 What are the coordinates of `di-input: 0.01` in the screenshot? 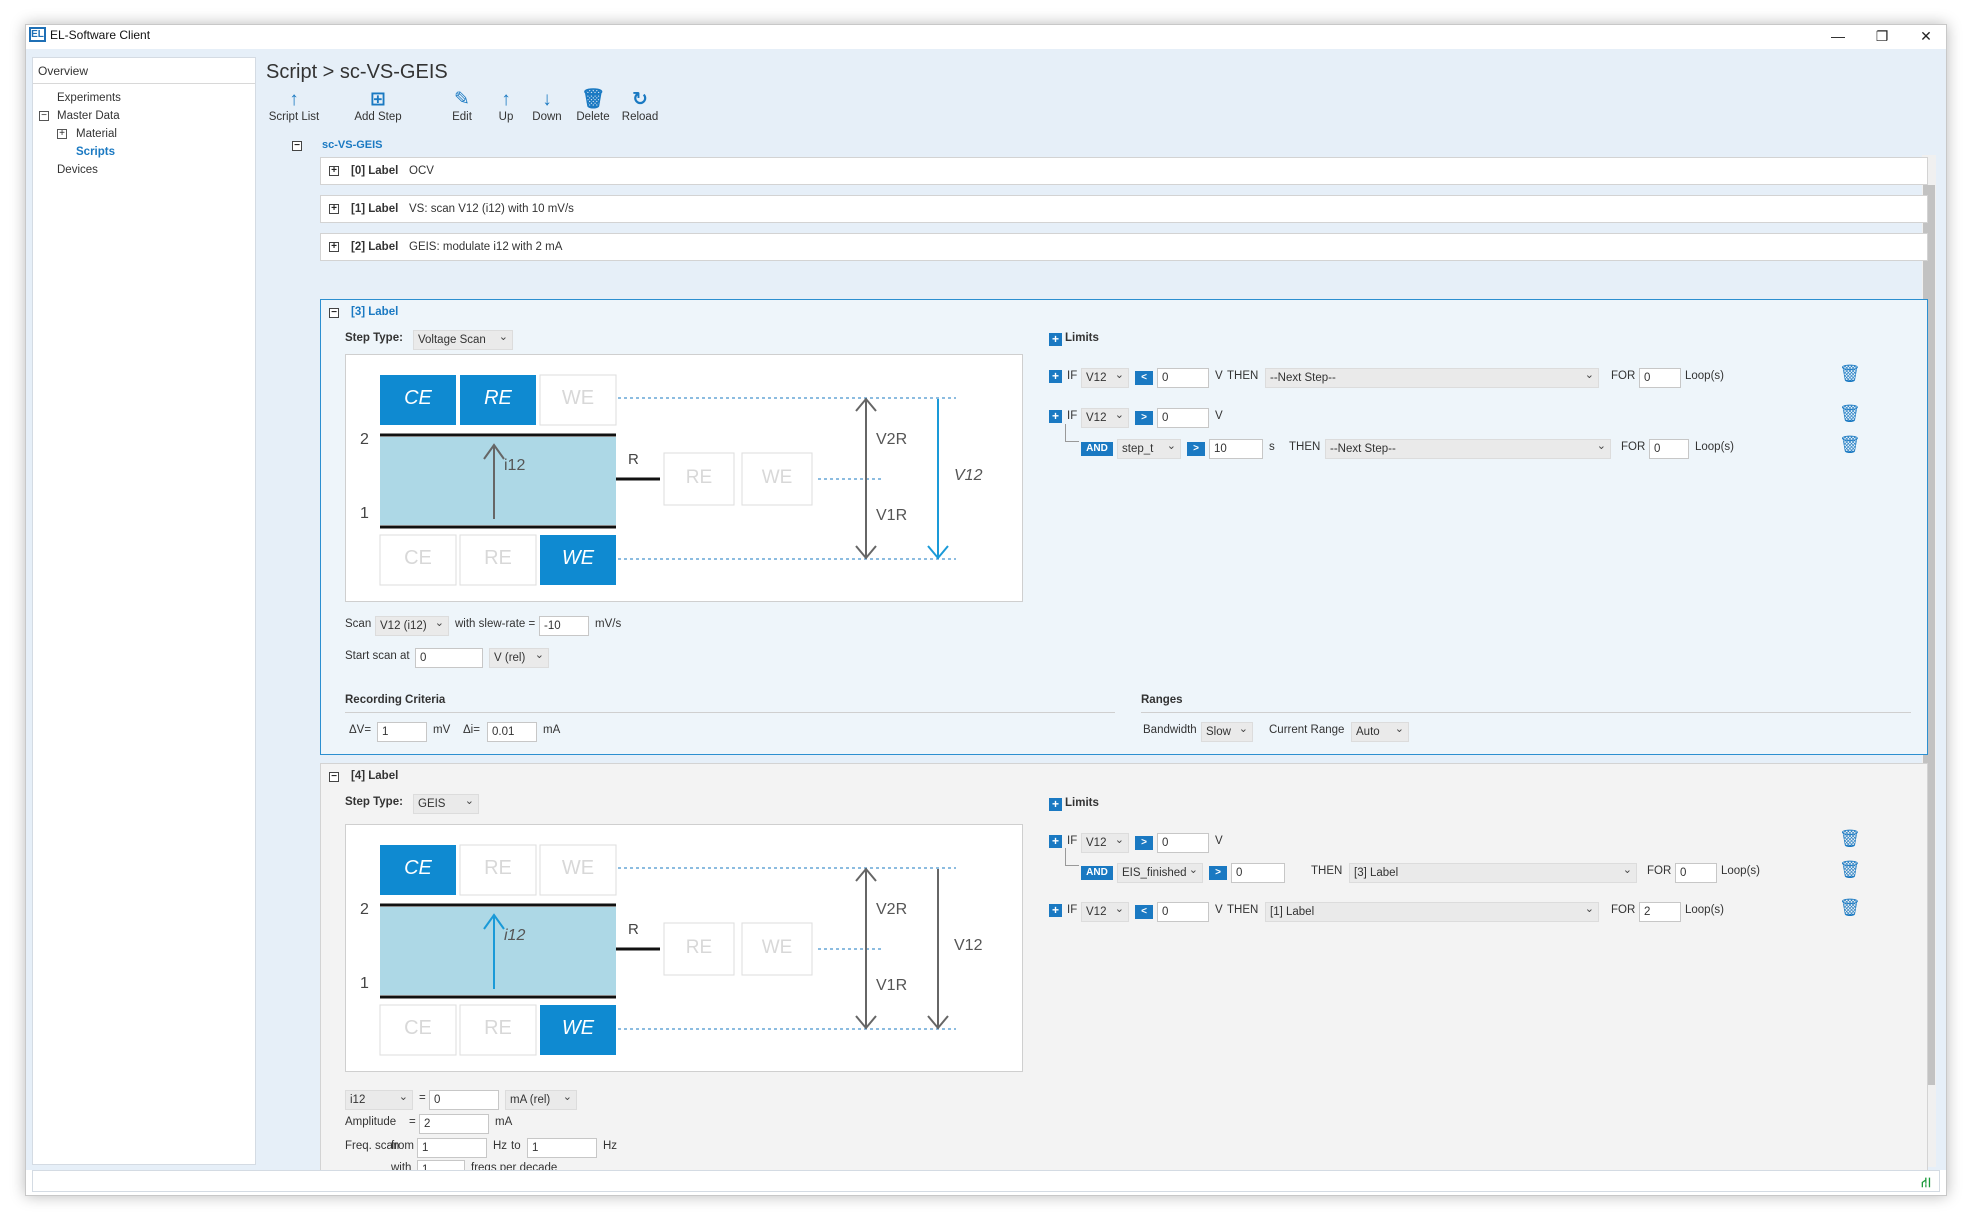 It's located at (512, 732).